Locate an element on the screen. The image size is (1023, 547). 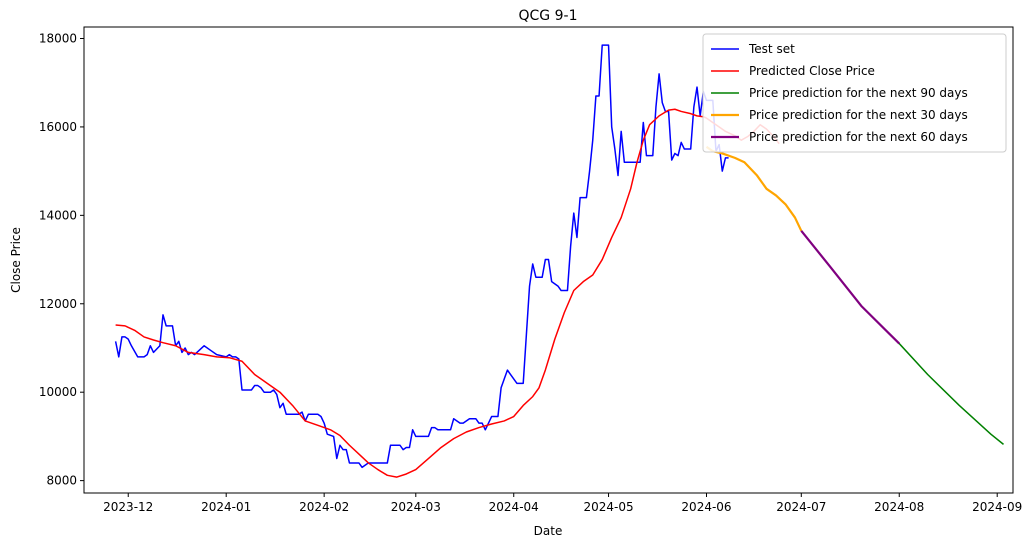
legend-label-4: Price prediction for the next 30 days is located at coordinates (858, 115).